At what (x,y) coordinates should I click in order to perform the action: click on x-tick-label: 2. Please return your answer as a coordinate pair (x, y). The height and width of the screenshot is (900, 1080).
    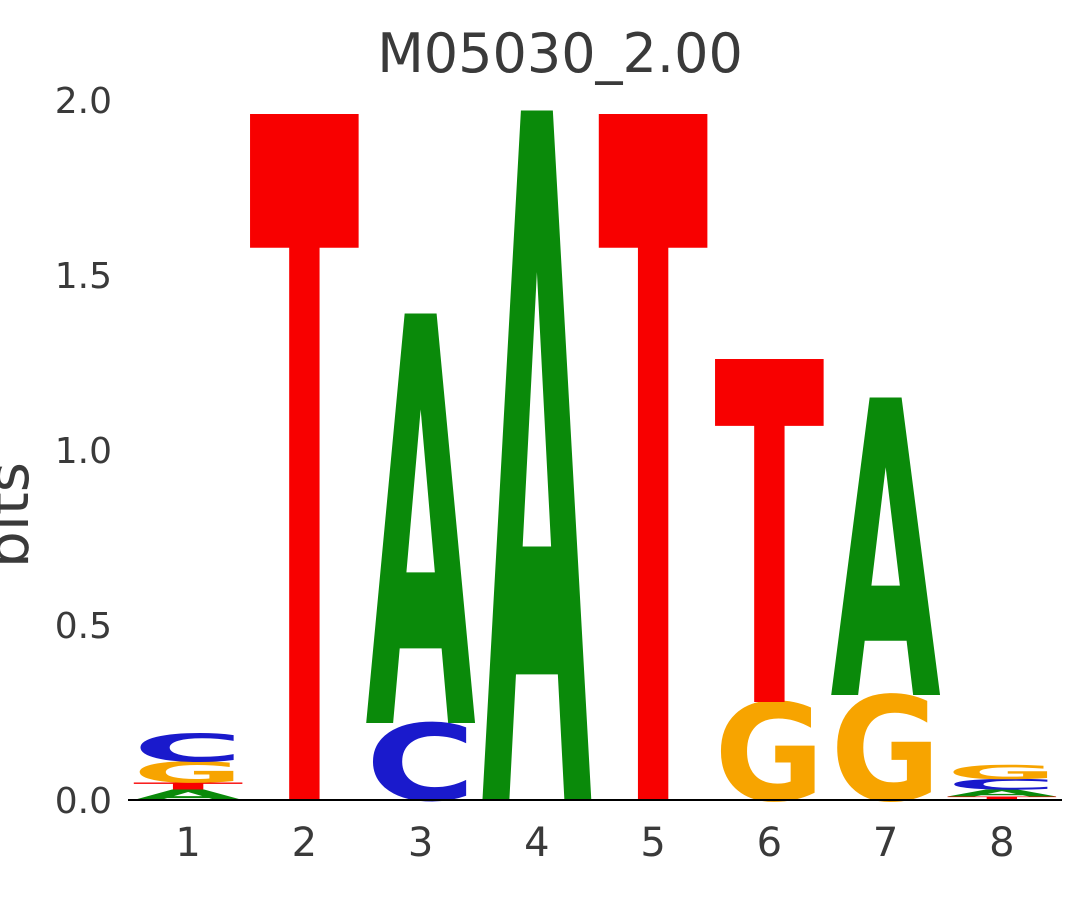
    Looking at the image, I should click on (304, 843).